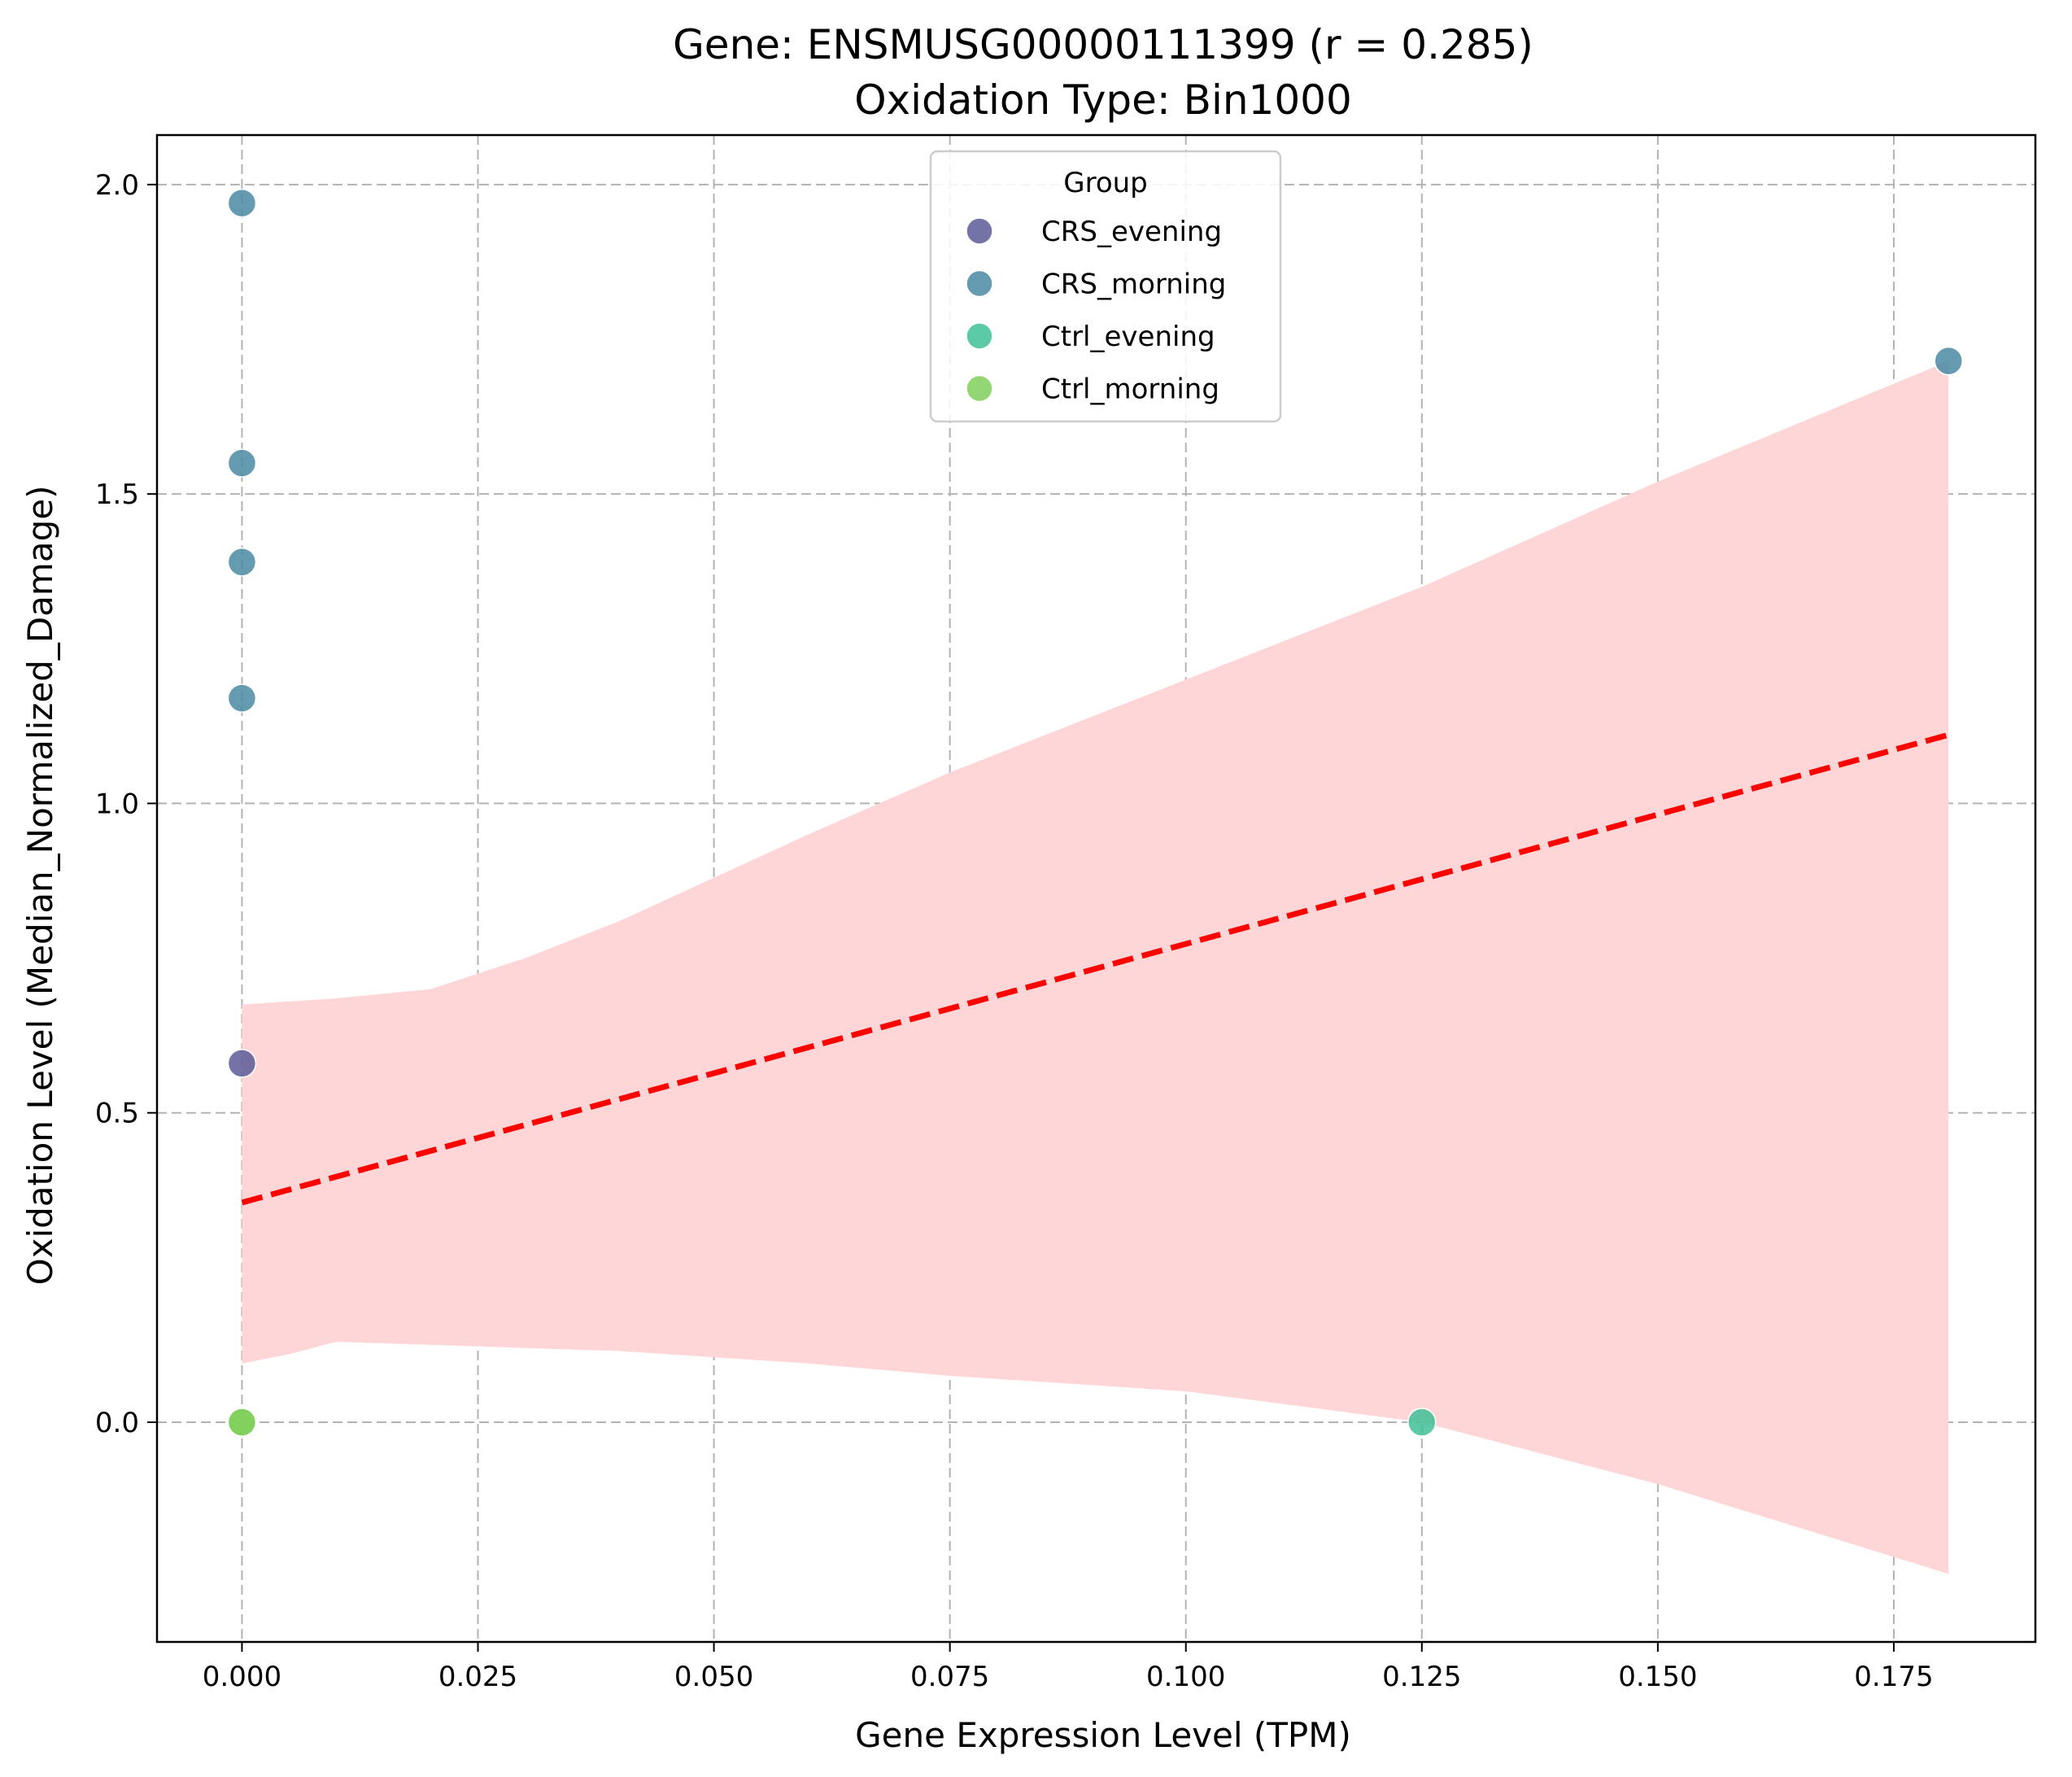 The image size is (2072, 1777). What do you see at coordinates (117, 495) in the screenshot?
I see `y-tick-label: 1.5` at bounding box center [117, 495].